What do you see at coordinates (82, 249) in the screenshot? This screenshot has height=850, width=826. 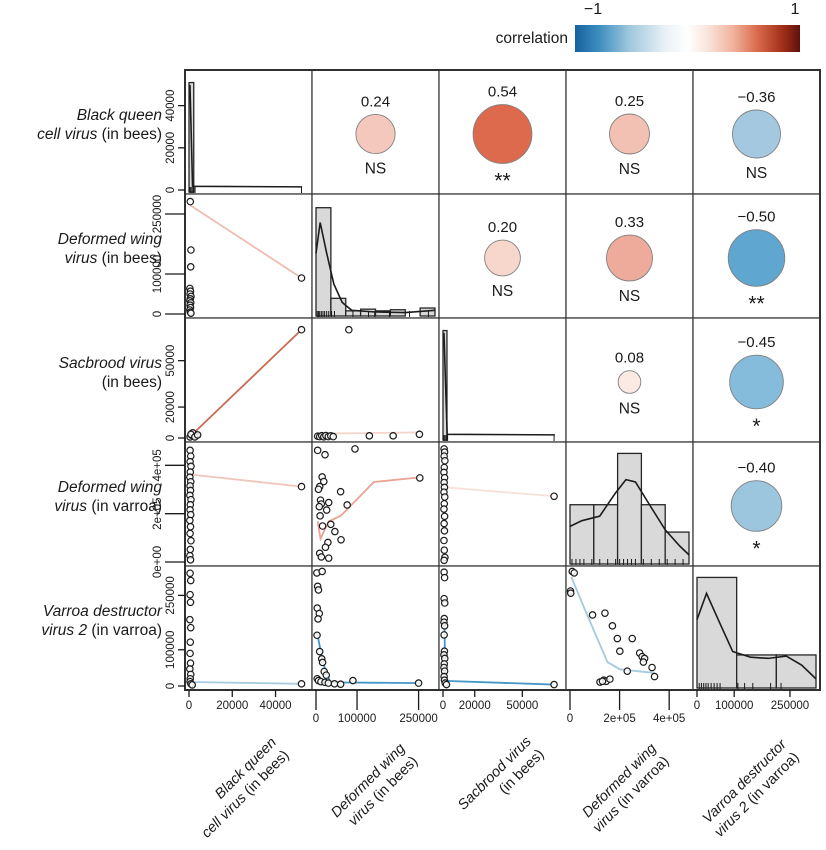 I see `row-label-dwv-bees: Deformed wing virus (in bees)` at bounding box center [82, 249].